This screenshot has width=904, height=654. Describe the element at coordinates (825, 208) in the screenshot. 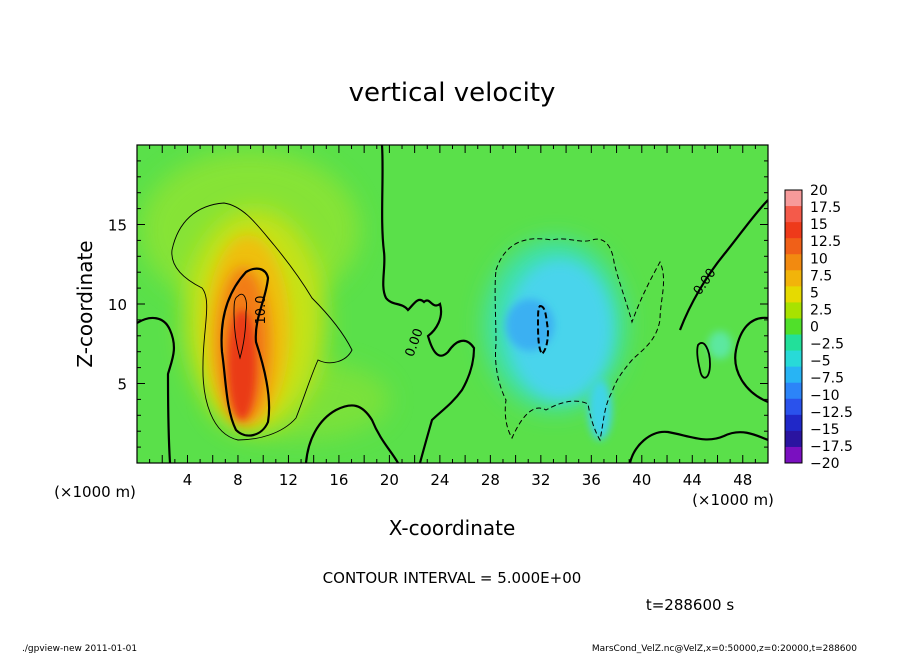

I see `colorbar-label: 17.5` at that location.